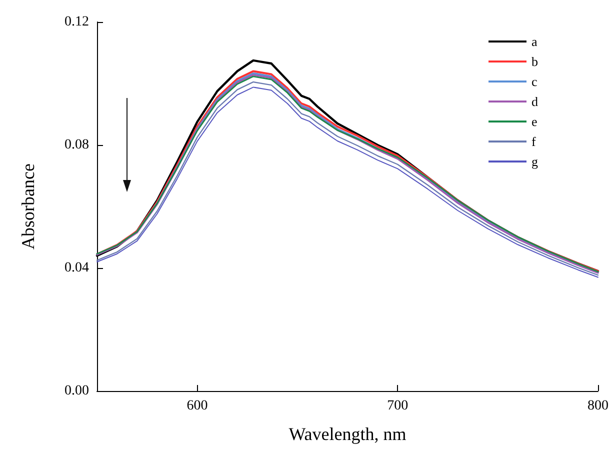  Describe the element at coordinates (535, 61) in the screenshot. I see `legend-label: b` at that location.